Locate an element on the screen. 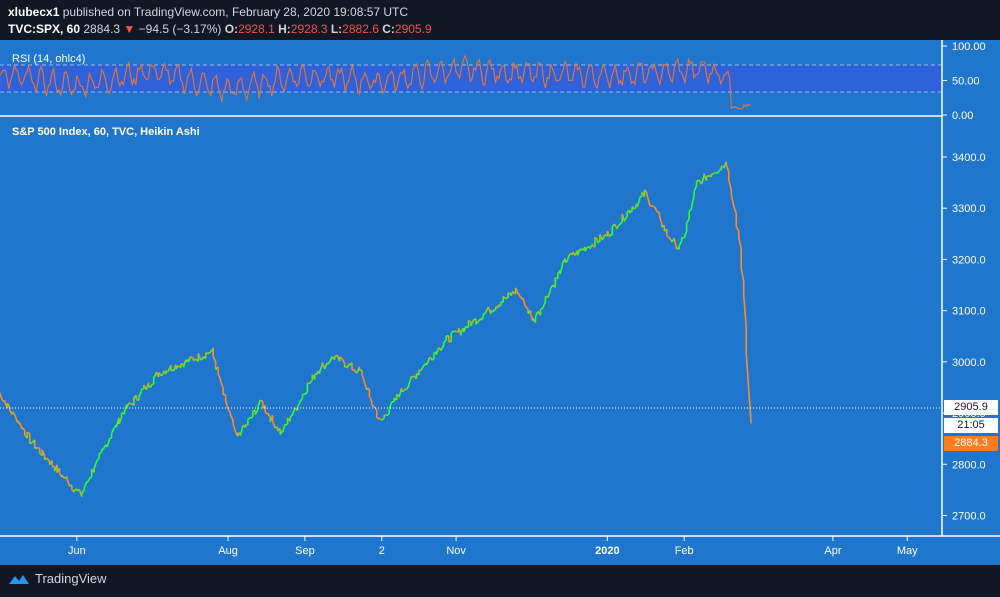 The width and height of the screenshot is (1000, 597). rsi-label: RSI (14, ohlc4) is located at coordinates (49, 59).